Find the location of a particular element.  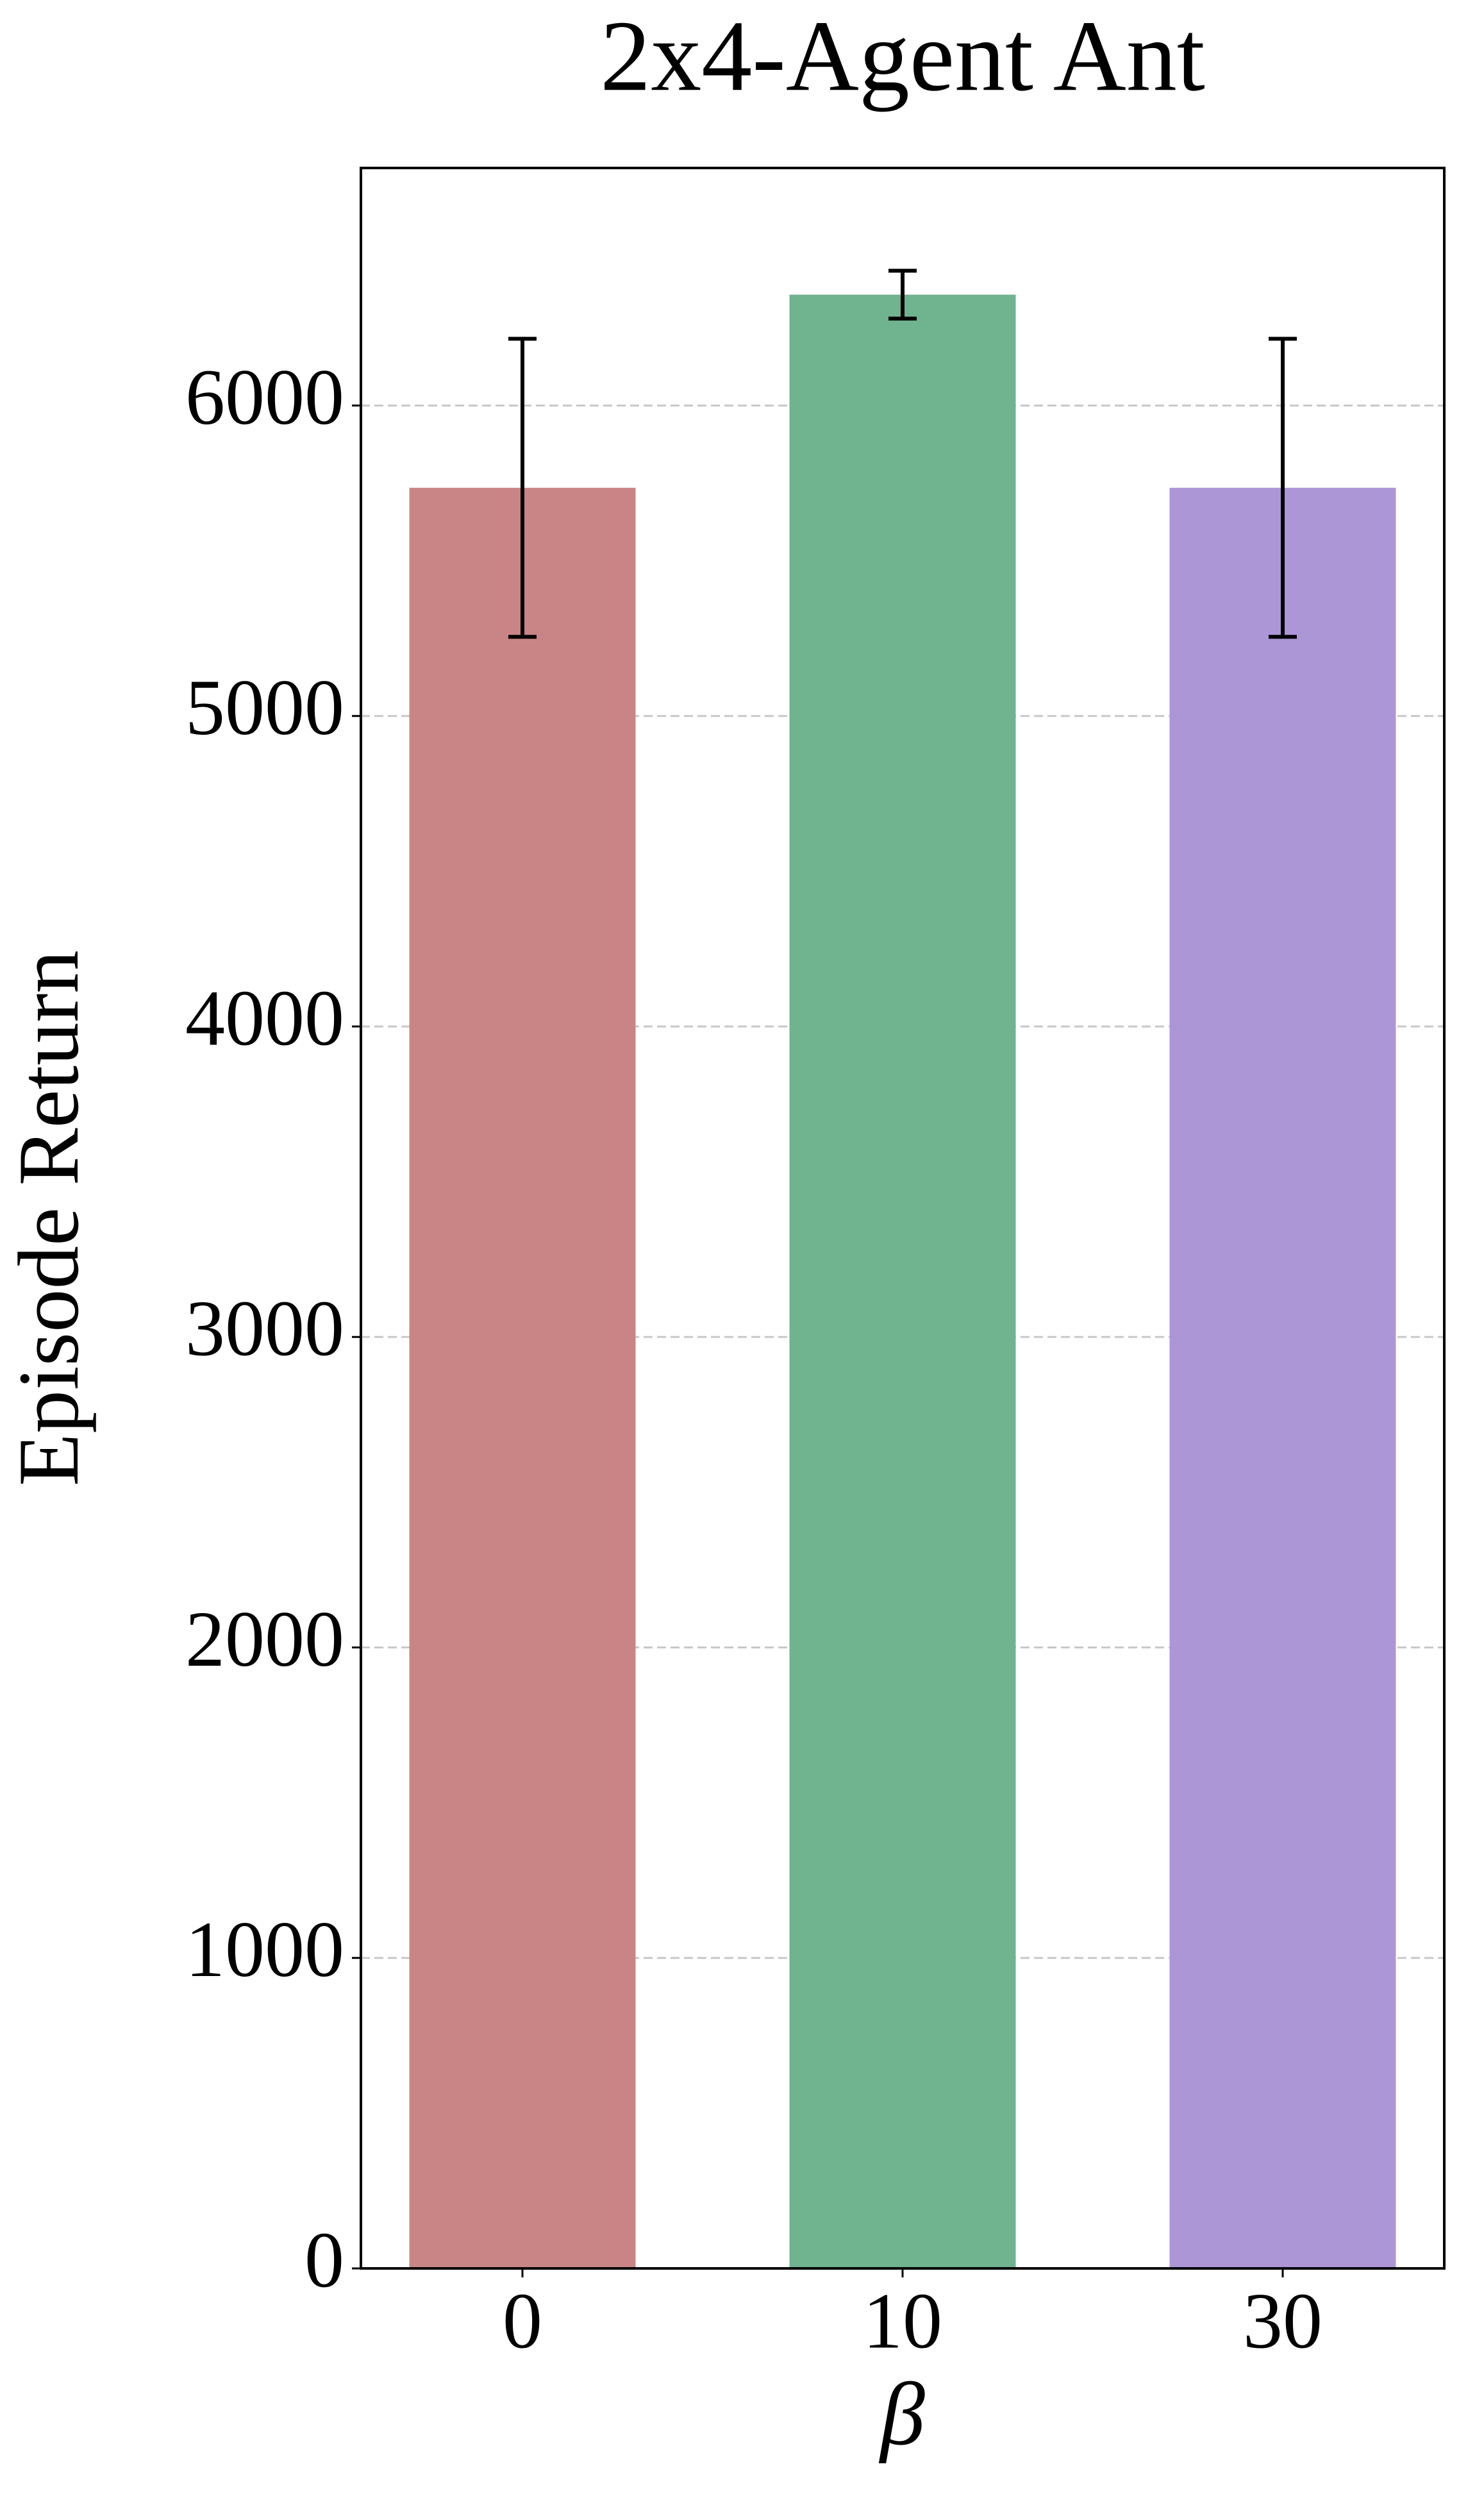

y-tick-label: 5000 is located at coordinates (264, 707).